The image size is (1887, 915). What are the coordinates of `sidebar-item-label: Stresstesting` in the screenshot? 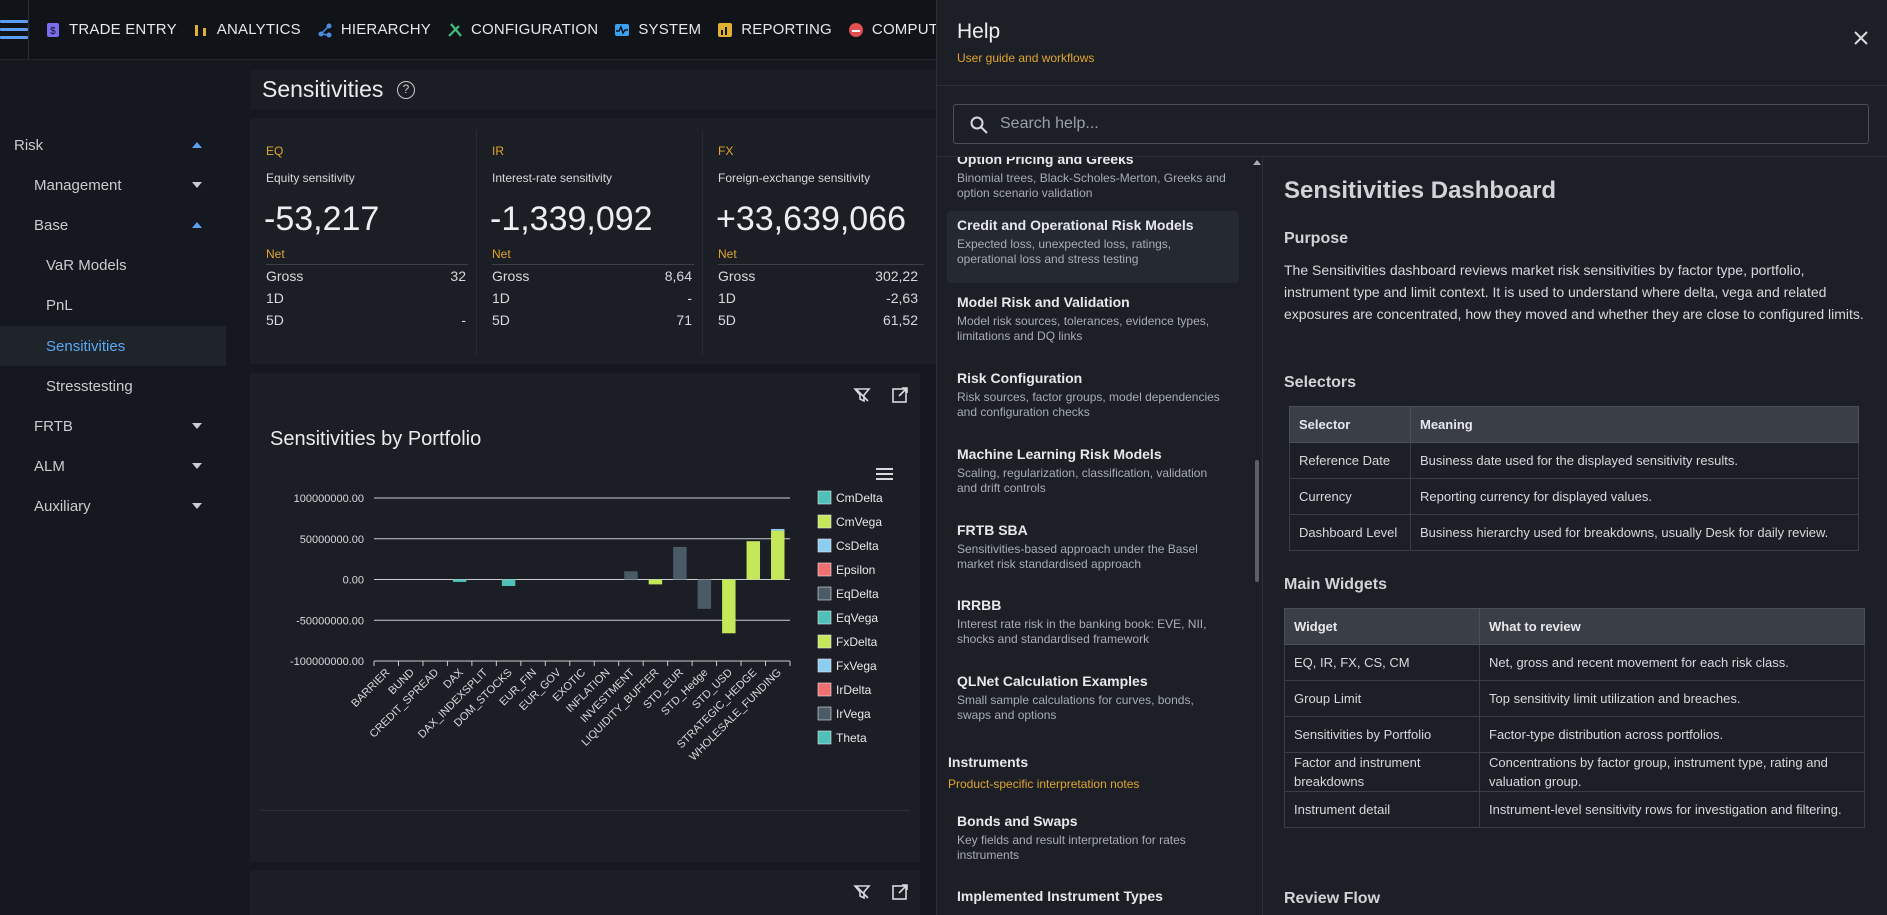 It's located at (89, 386).